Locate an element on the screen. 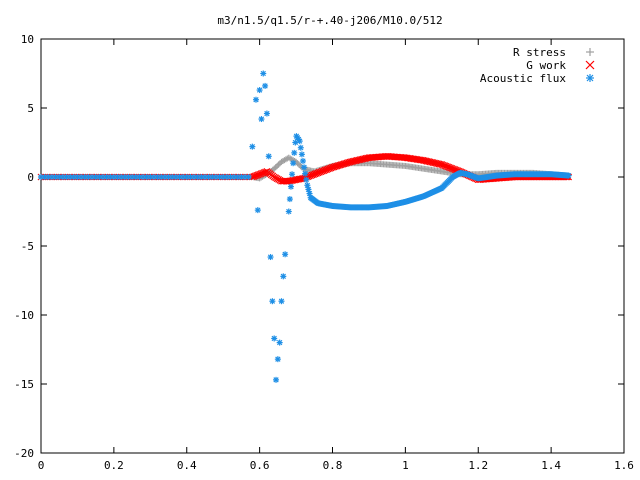  legend-label: Acoustic flux is located at coordinates (523, 78).